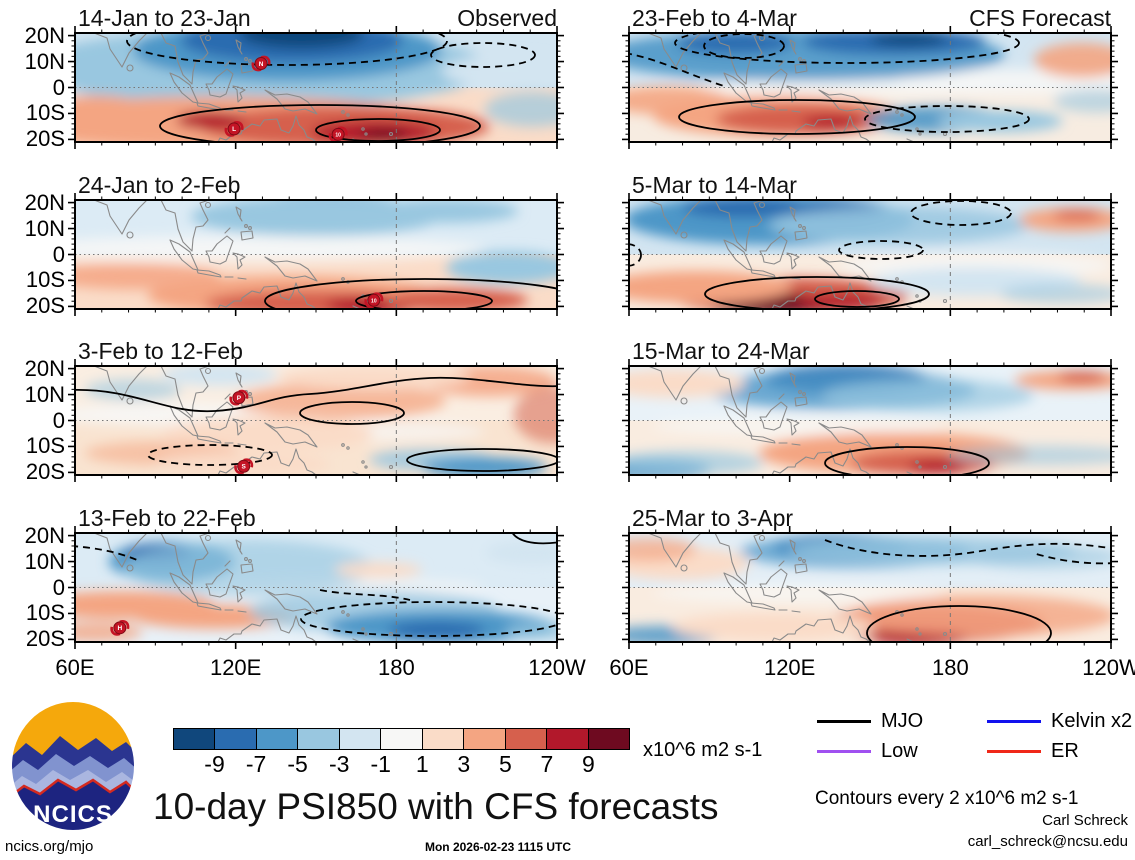 This screenshot has height=860, width=1135. What do you see at coordinates (1085, 820) in the screenshot?
I see `author-credit: Carl Schreck` at bounding box center [1085, 820].